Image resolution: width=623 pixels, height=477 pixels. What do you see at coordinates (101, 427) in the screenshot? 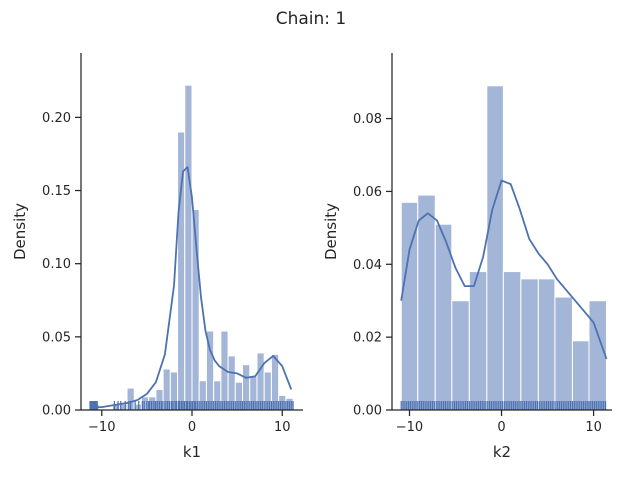
I see `chart-left-xtick-label-0: −10` at bounding box center [101, 427].